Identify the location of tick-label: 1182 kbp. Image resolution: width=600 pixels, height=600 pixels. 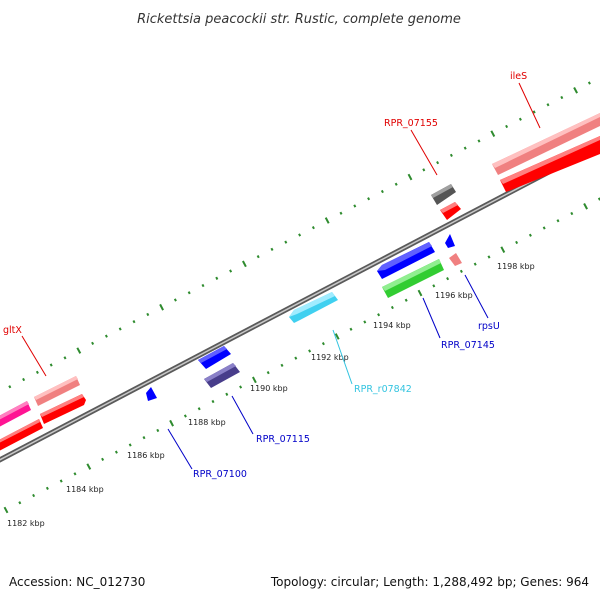
(26, 523).